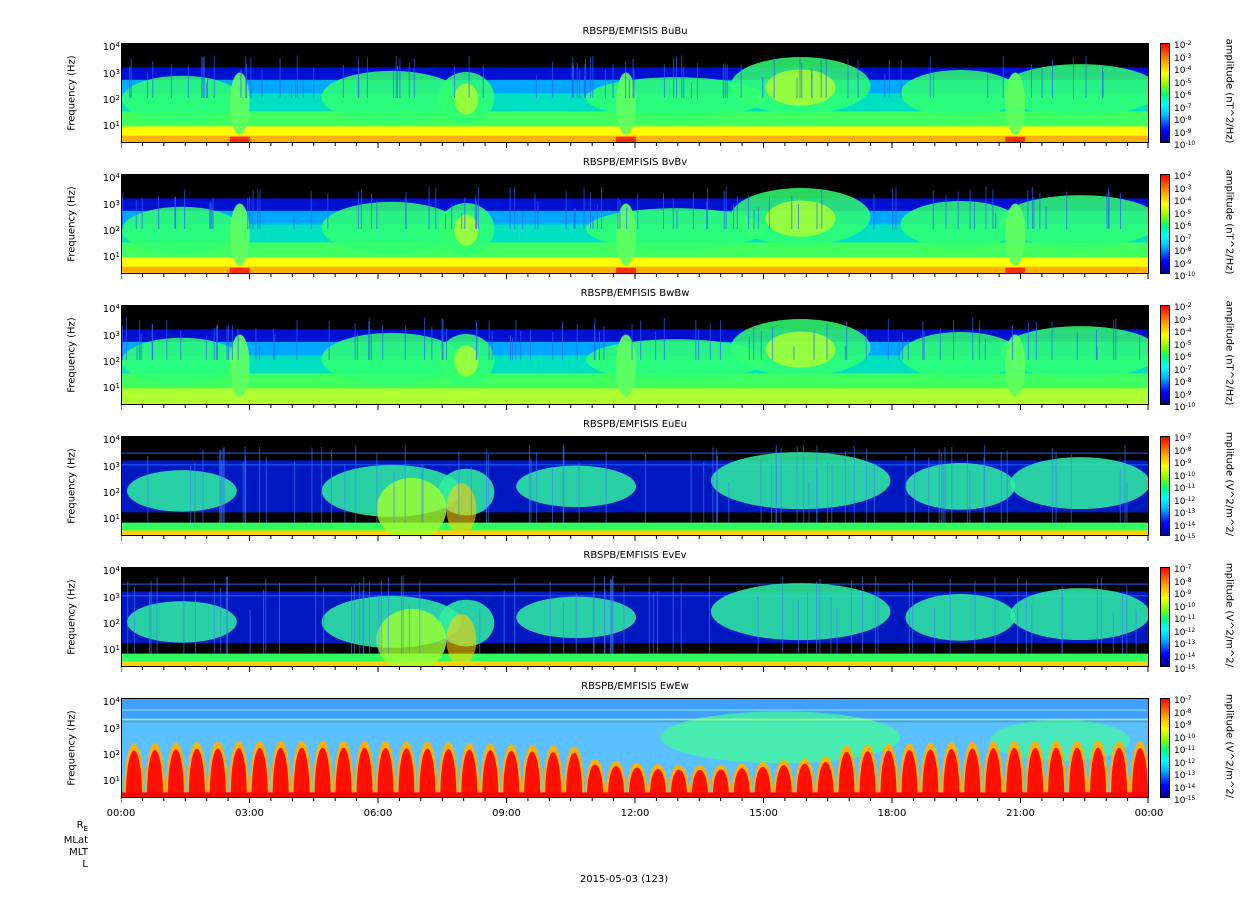  What do you see at coordinates (1165, 93) in the screenshot?
I see `colorbar` at bounding box center [1165, 93].